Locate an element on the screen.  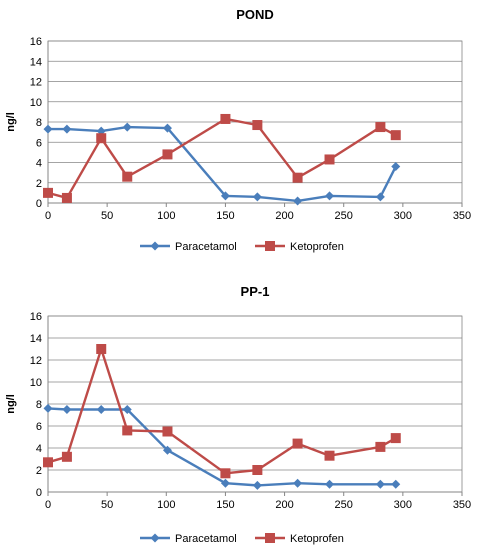
chart-title: POND is located at coordinates (255, 14).